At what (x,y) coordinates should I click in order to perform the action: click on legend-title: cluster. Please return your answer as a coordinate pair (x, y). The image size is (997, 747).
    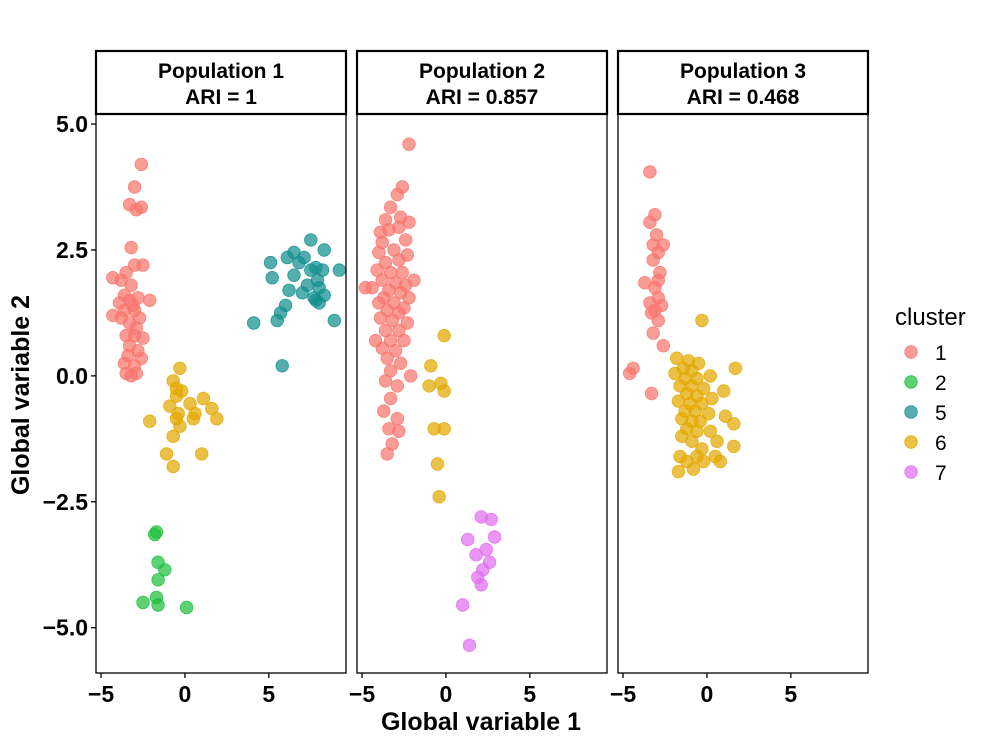
    Looking at the image, I should click on (930, 317).